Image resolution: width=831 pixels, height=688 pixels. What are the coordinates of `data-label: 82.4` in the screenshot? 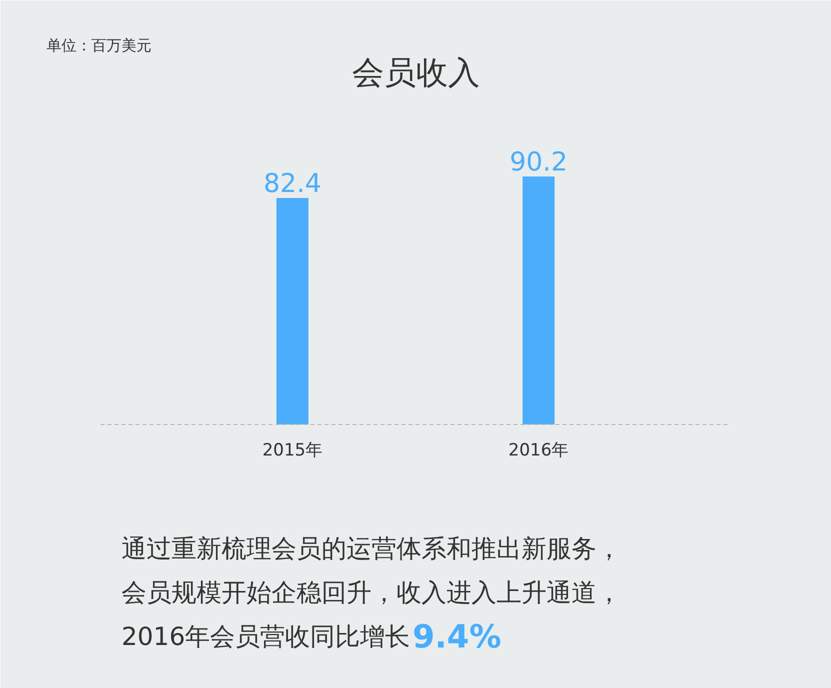 It's located at (293, 183).